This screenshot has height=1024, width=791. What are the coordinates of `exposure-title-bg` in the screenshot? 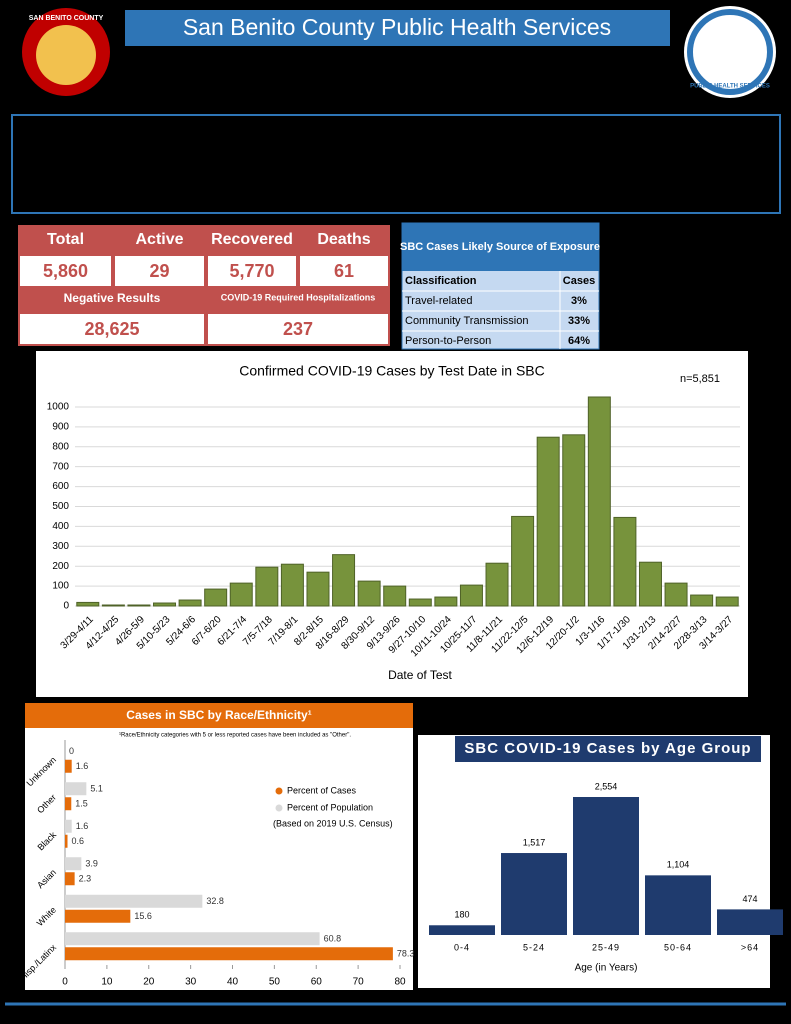 It's located at (500, 247).